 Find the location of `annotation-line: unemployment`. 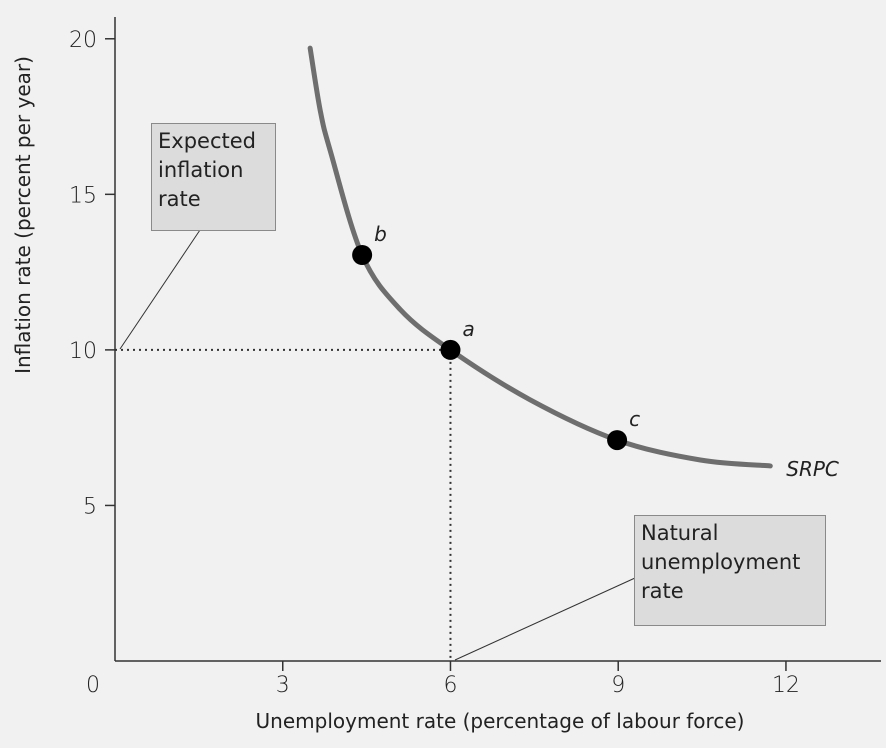

annotation-line: unemployment is located at coordinates (721, 562).